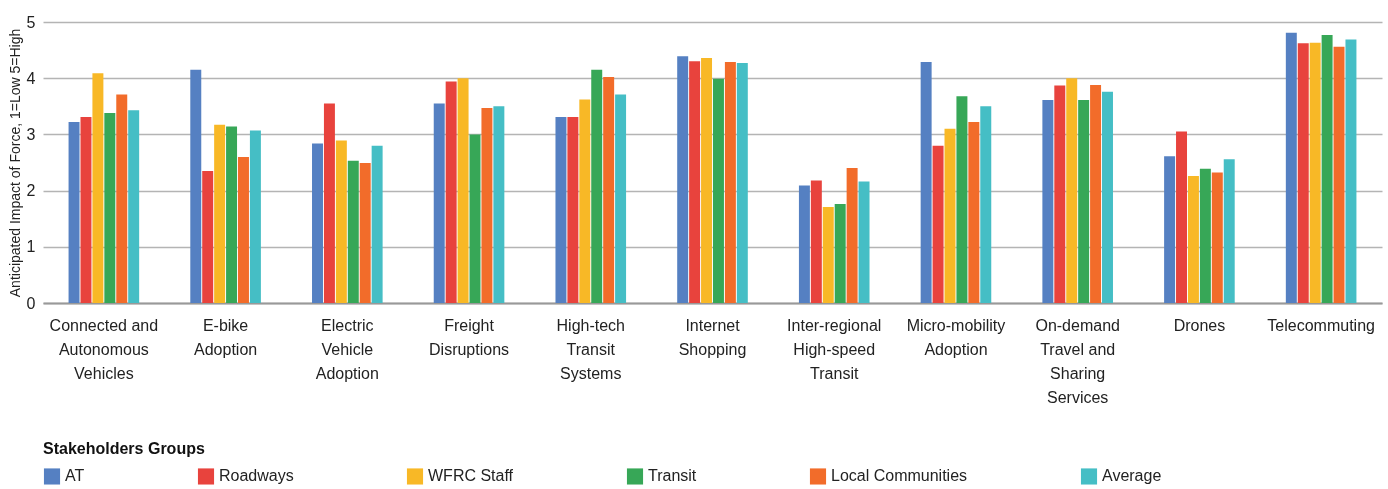 This screenshot has height=489, width=1388. What do you see at coordinates (591, 349) in the screenshot?
I see `x-tick-label: High-tech Transit Systems` at bounding box center [591, 349].